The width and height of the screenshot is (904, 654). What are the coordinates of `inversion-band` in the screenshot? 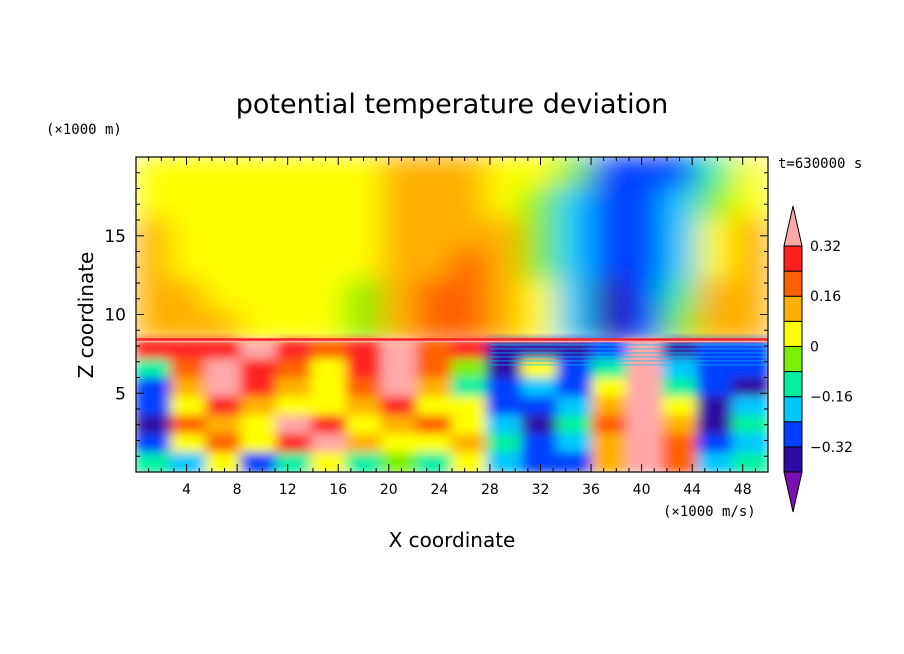 It's located at (452, 352).